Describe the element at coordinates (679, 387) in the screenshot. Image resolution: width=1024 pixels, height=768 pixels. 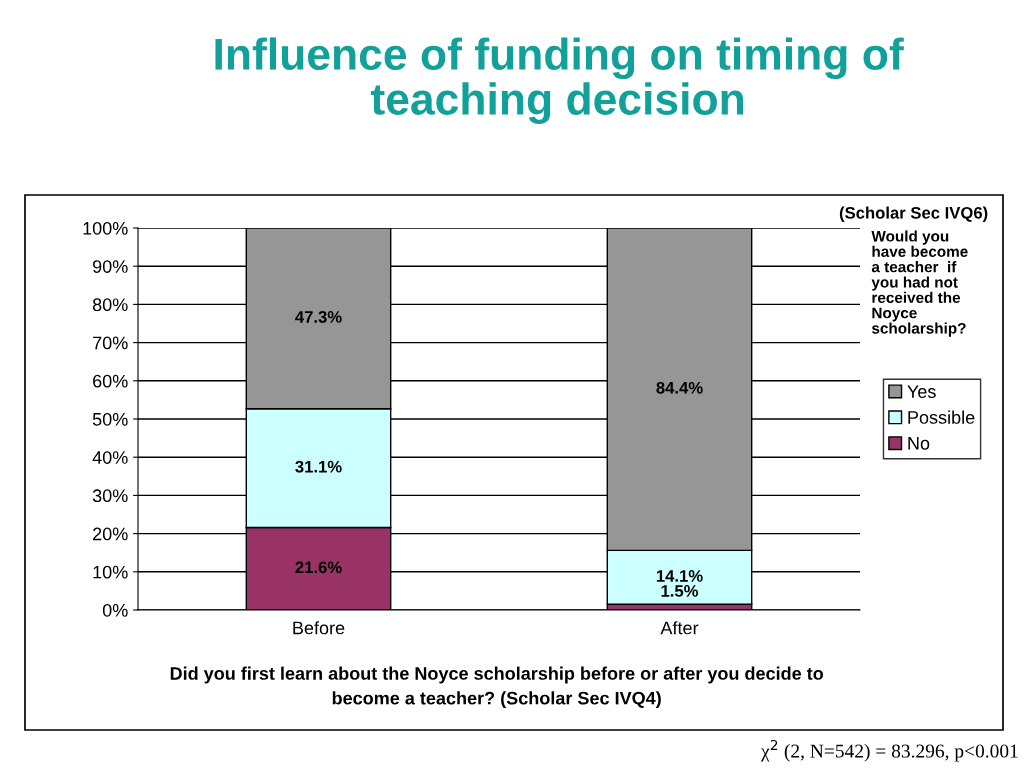
I see `data-label: 84.4%` at that location.